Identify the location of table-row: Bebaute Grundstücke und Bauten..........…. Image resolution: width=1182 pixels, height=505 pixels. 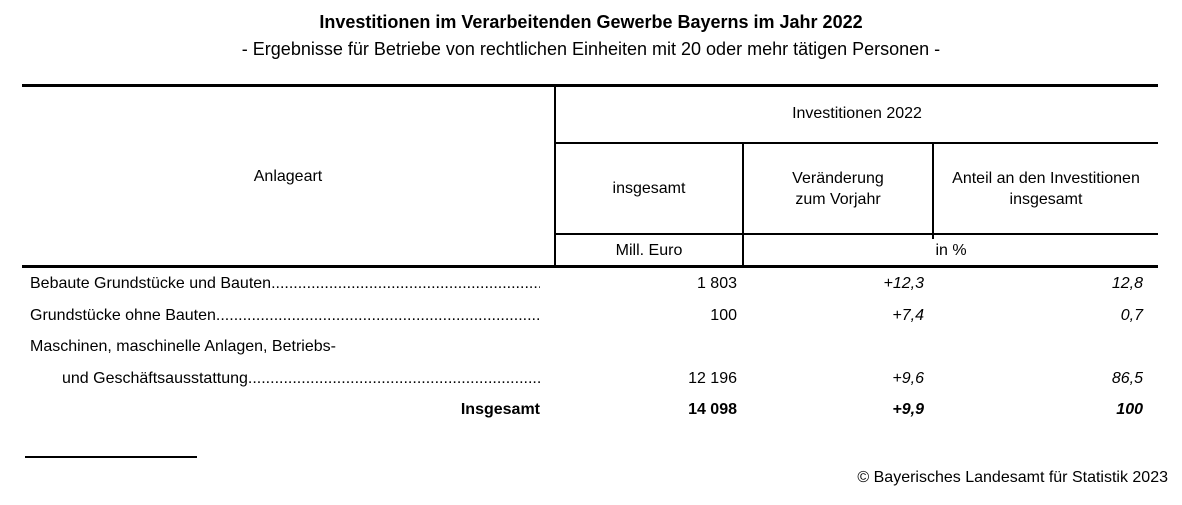
(586, 284).